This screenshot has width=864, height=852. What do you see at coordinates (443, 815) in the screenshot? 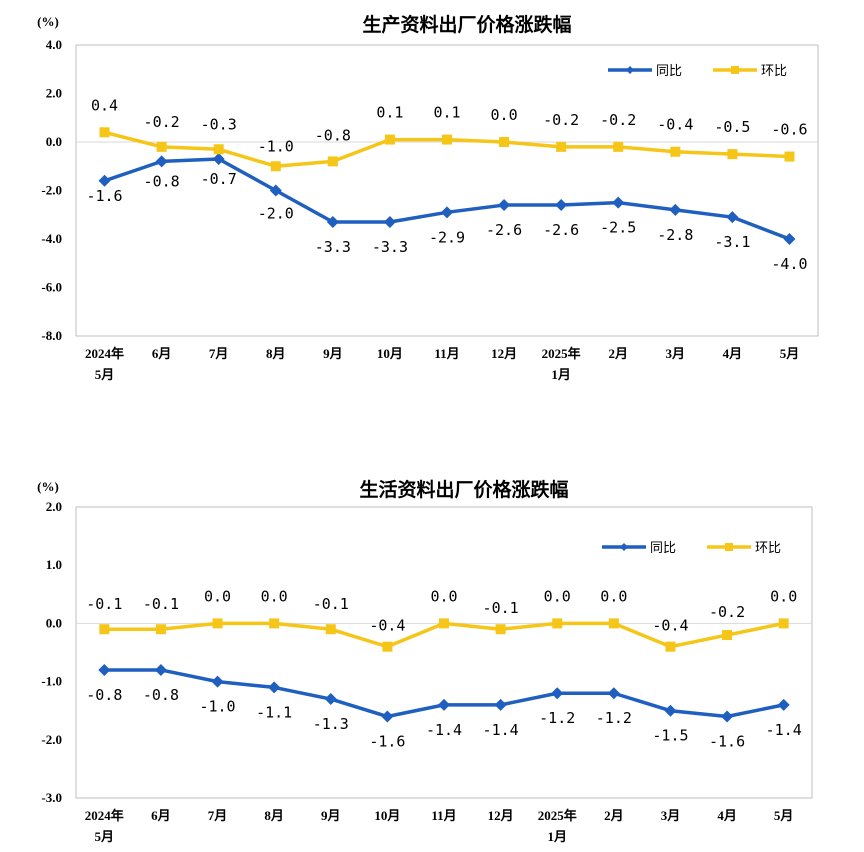
I see `x-tick-label: 11月` at bounding box center [443, 815].